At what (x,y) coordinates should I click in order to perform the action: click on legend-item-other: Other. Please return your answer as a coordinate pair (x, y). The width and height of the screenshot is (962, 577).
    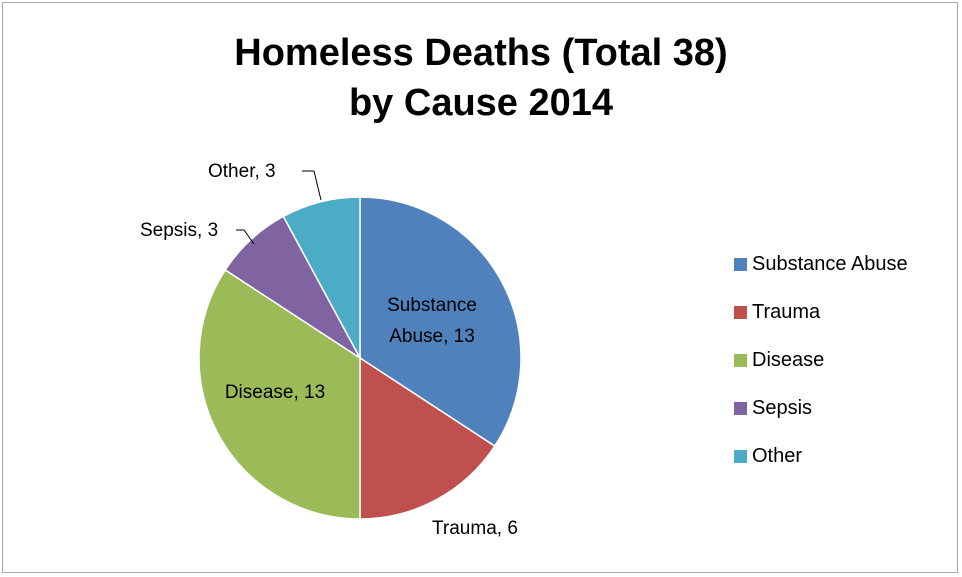
    Looking at the image, I should click on (844, 466).